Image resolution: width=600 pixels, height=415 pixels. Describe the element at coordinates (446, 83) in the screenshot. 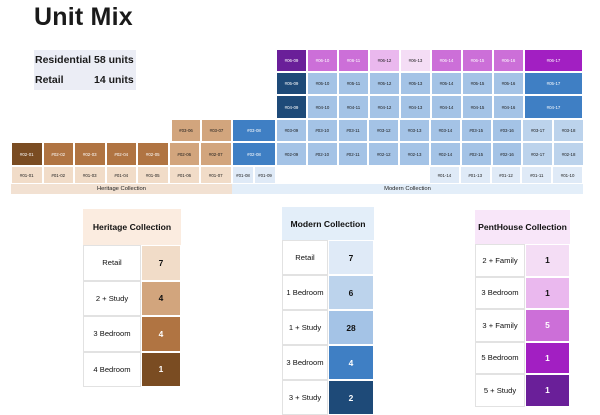

I see `unit-cell: #05-14` at that location.